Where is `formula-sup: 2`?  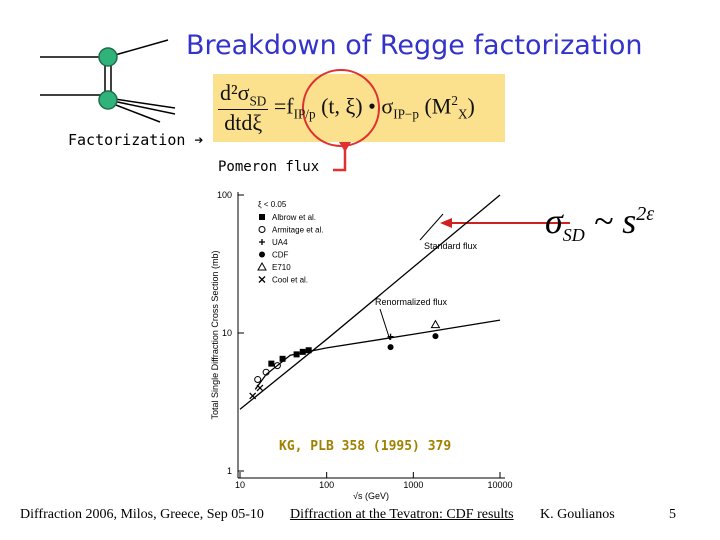 formula-sup: 2 is located at coordinates (454, 100).